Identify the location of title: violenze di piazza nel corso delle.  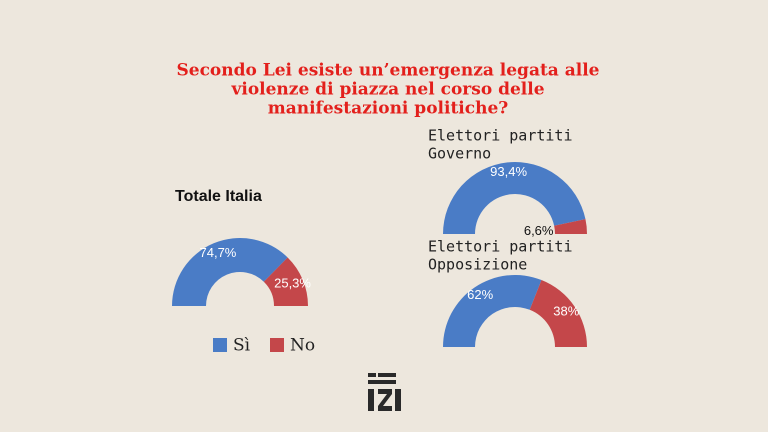
(387, 90).